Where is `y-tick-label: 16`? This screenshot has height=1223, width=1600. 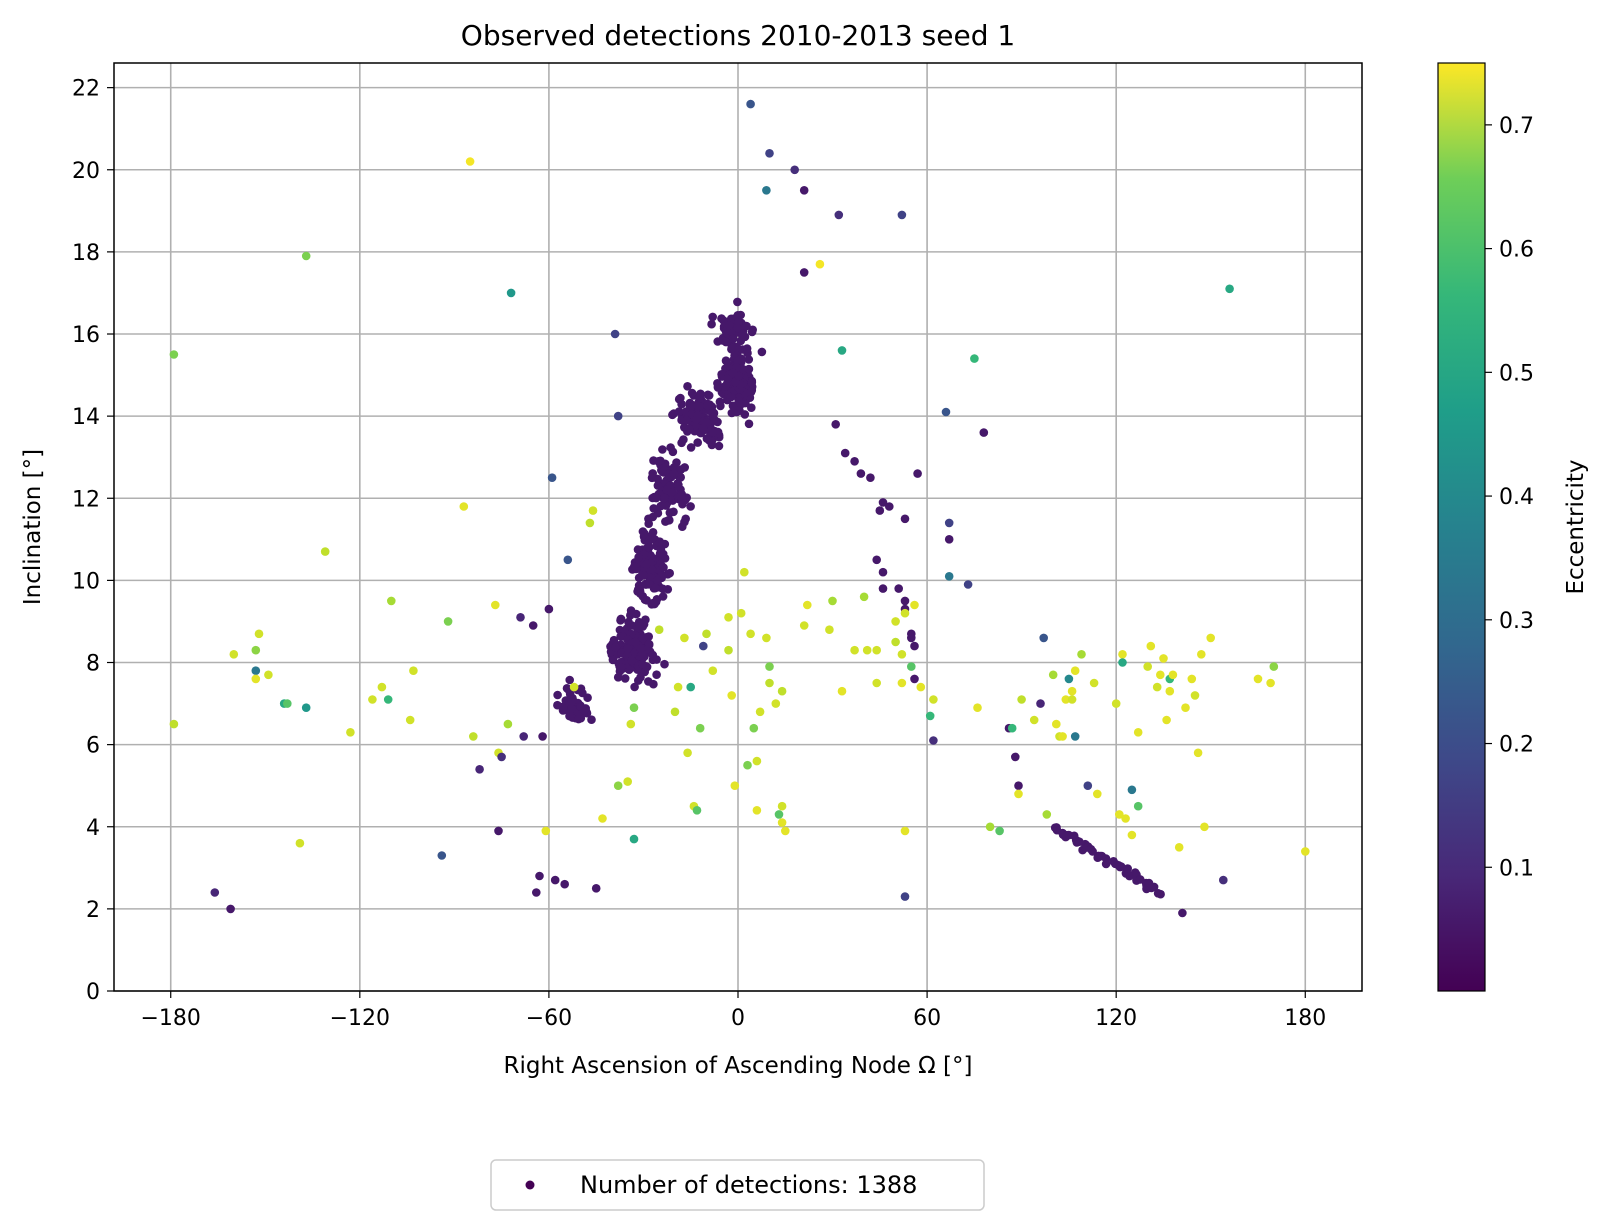
y-tick-label: 16 is located at coordinates (86, 335).